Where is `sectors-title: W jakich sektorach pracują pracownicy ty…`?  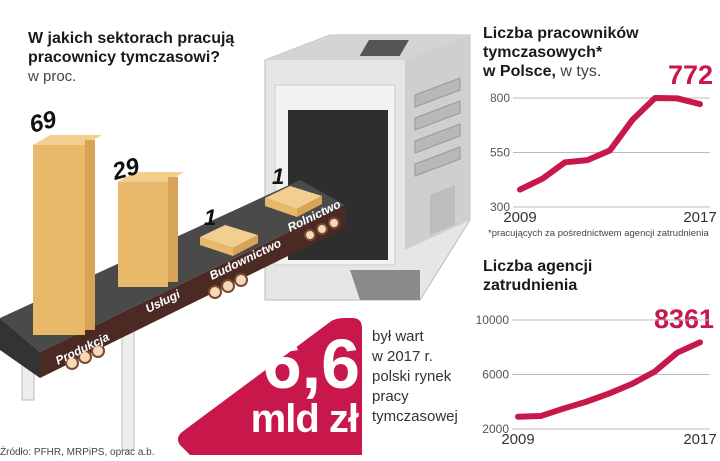 sectors-title: W jakich sektorach pracują pracownicy ty… is located at coordinates (131, 57).